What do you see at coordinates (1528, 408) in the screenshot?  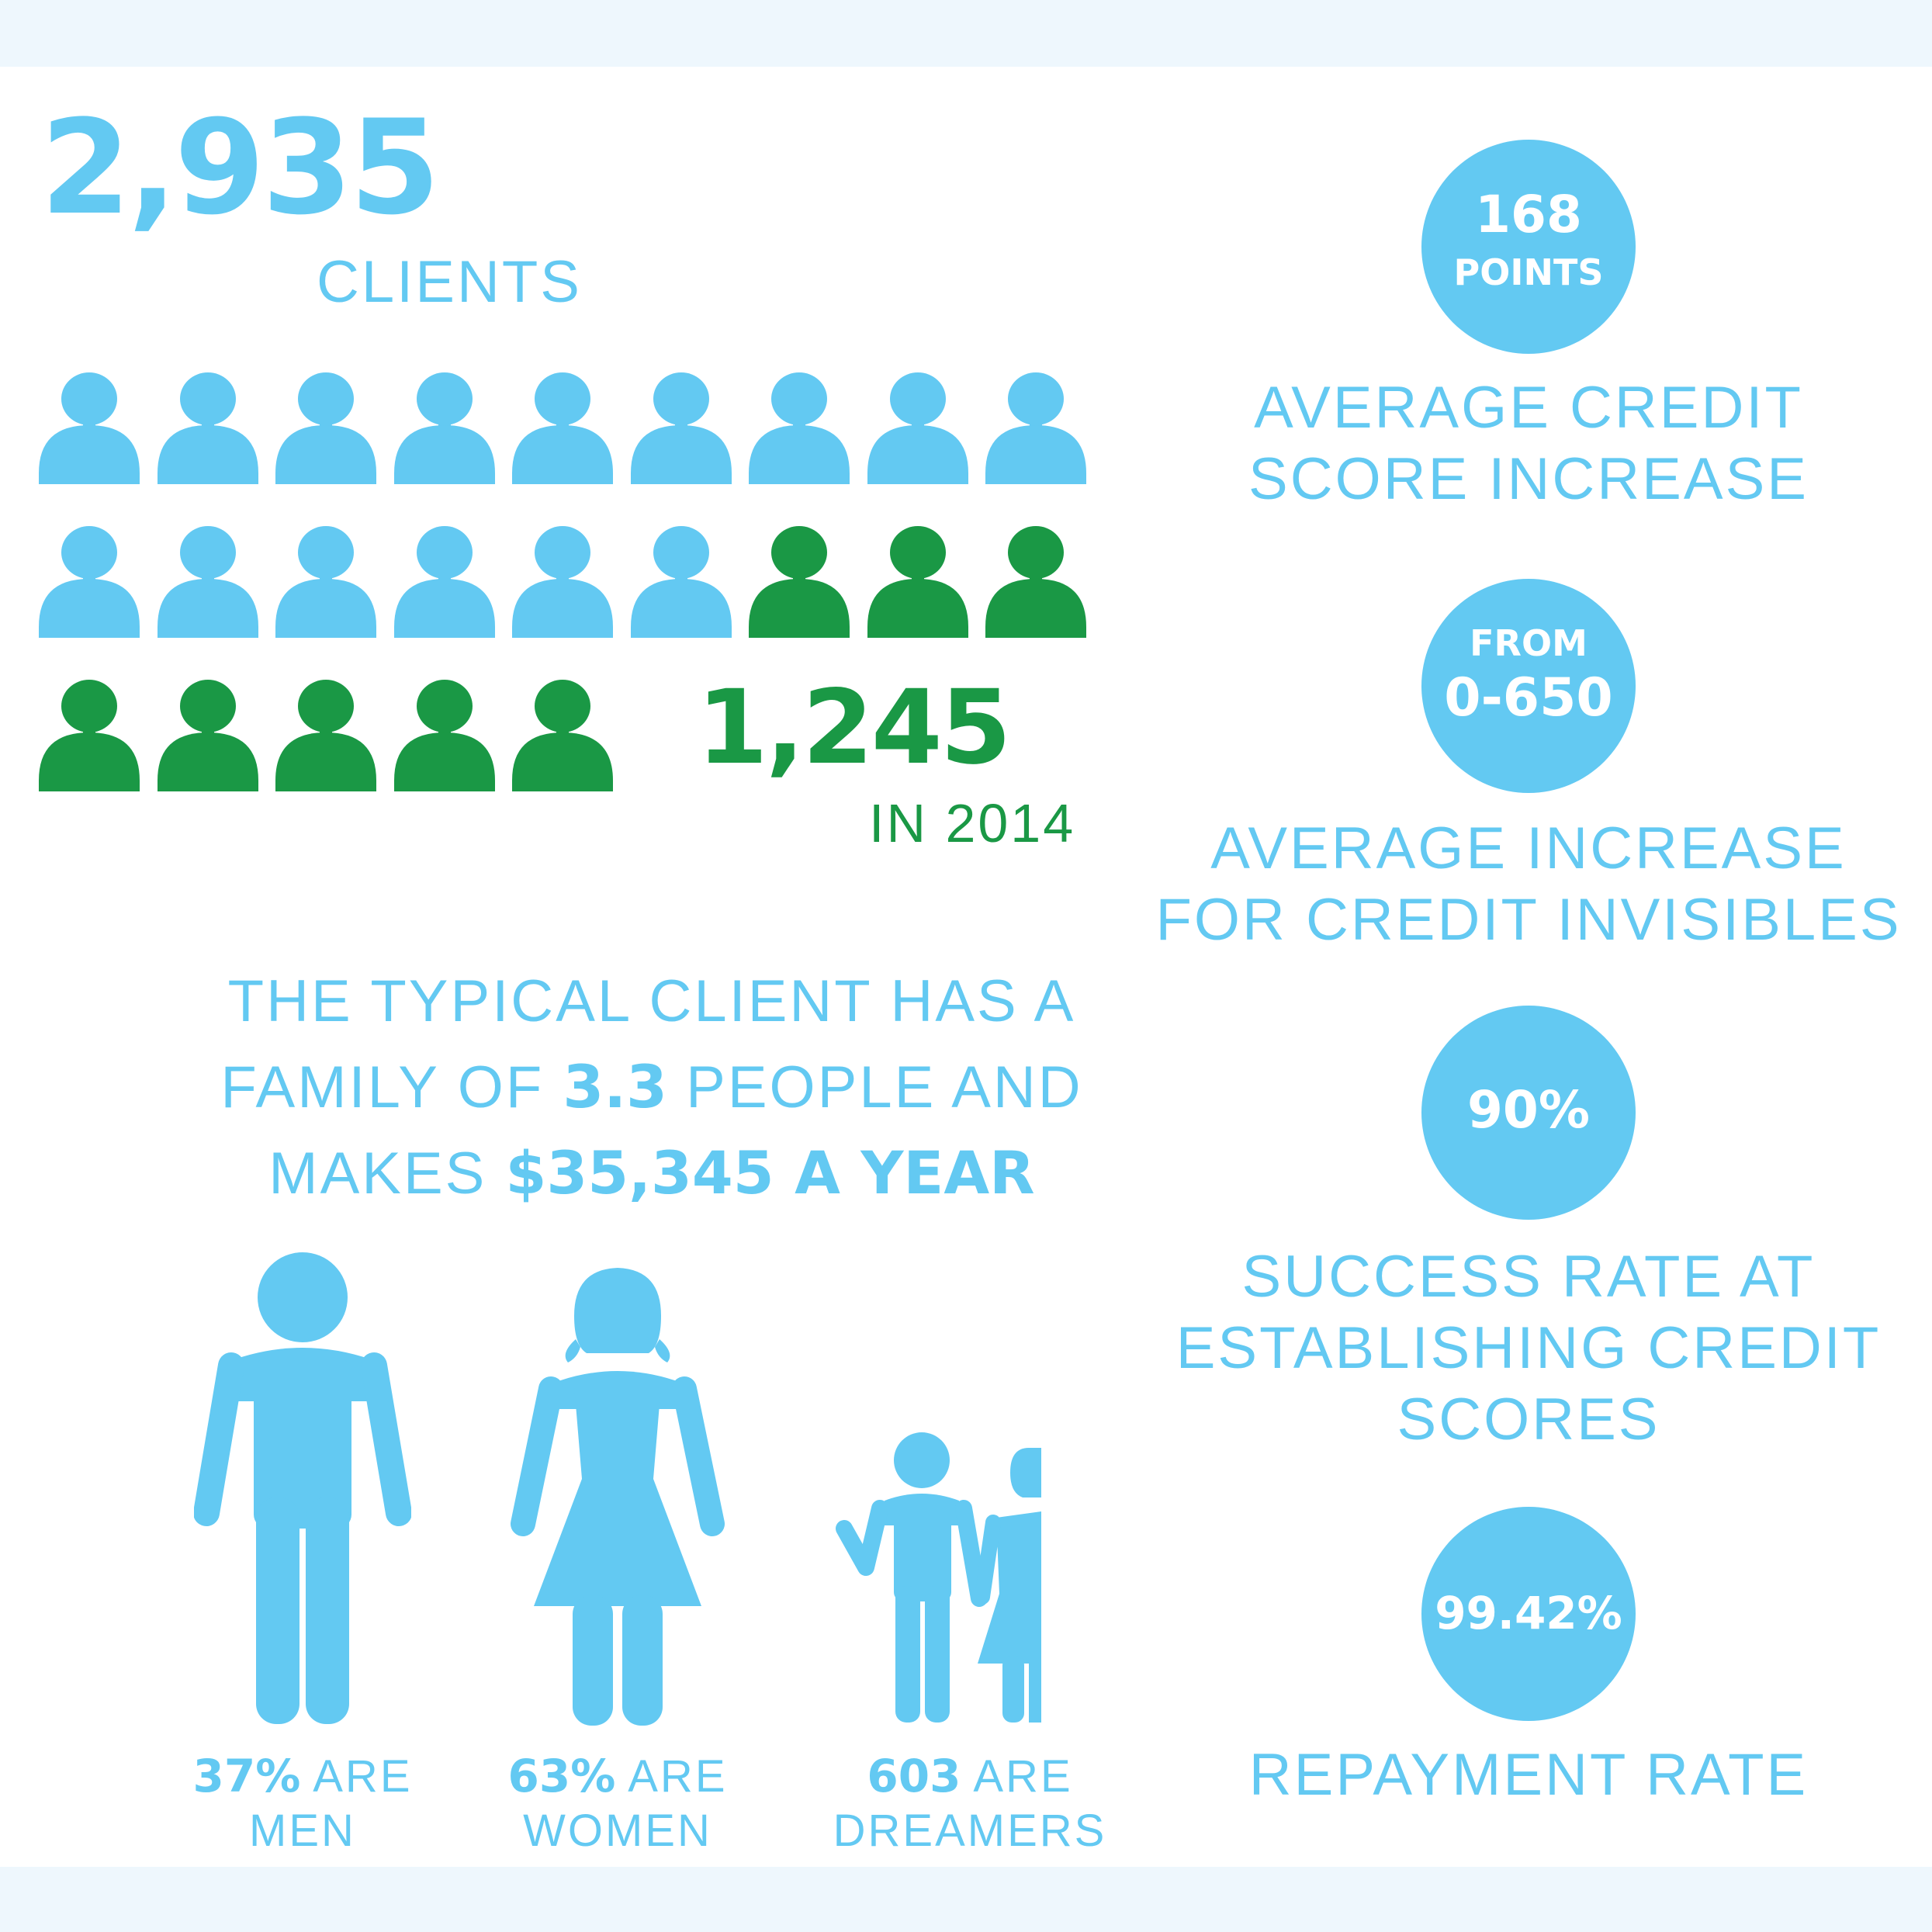 I see `credit-increase-line-1: AVERAGE CREDIT` at bounding box center [1528, 408].